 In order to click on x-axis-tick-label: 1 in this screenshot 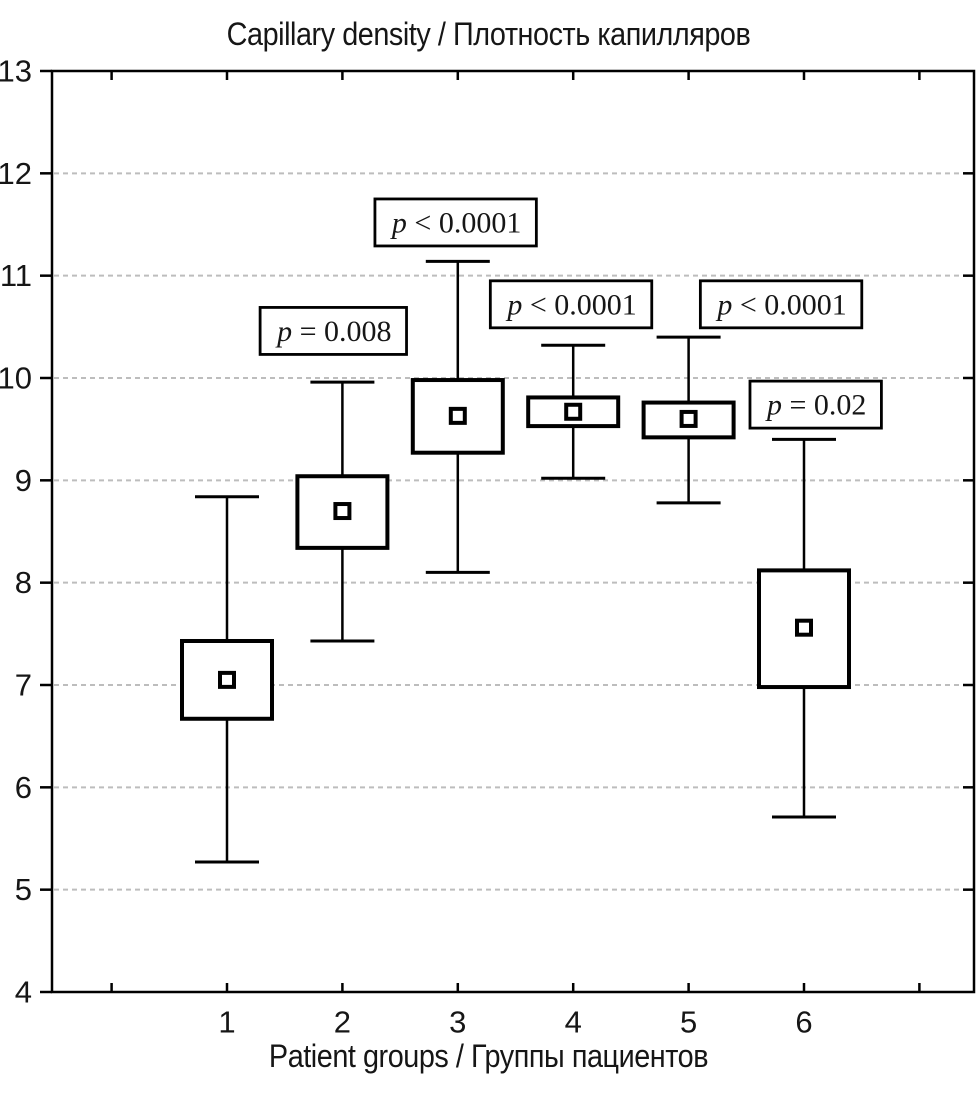, I will do `click(226, 1022)`.